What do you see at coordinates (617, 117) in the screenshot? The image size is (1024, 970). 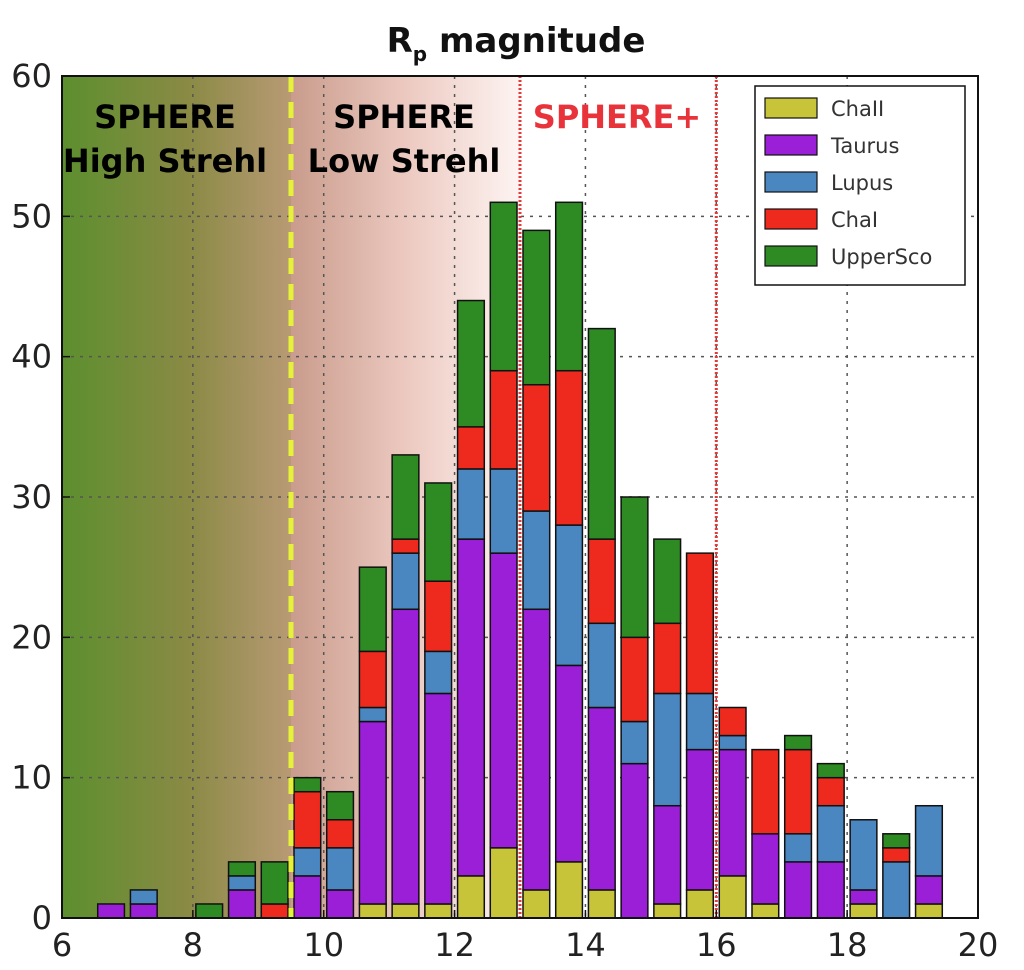 I see `region-label-3-line1: SPHERE+` at bounding box center [617, 117].